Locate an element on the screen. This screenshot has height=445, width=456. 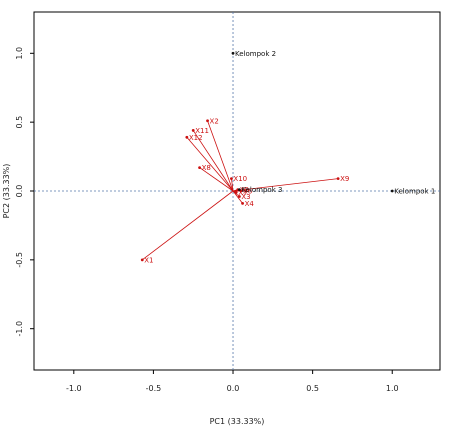
y-axis-ticks: -1.0 -0.5 0.0 0.5 1.0 is located at coordinates (24, 192).